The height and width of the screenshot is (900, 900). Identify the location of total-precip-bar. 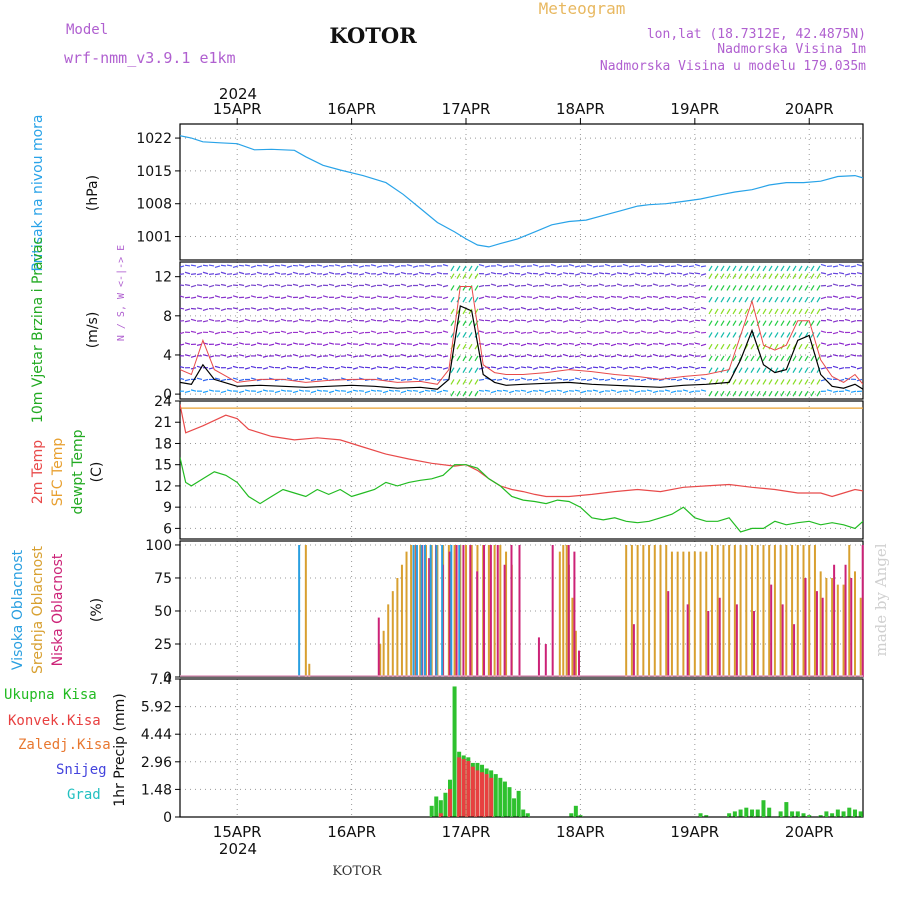
(706, 816).